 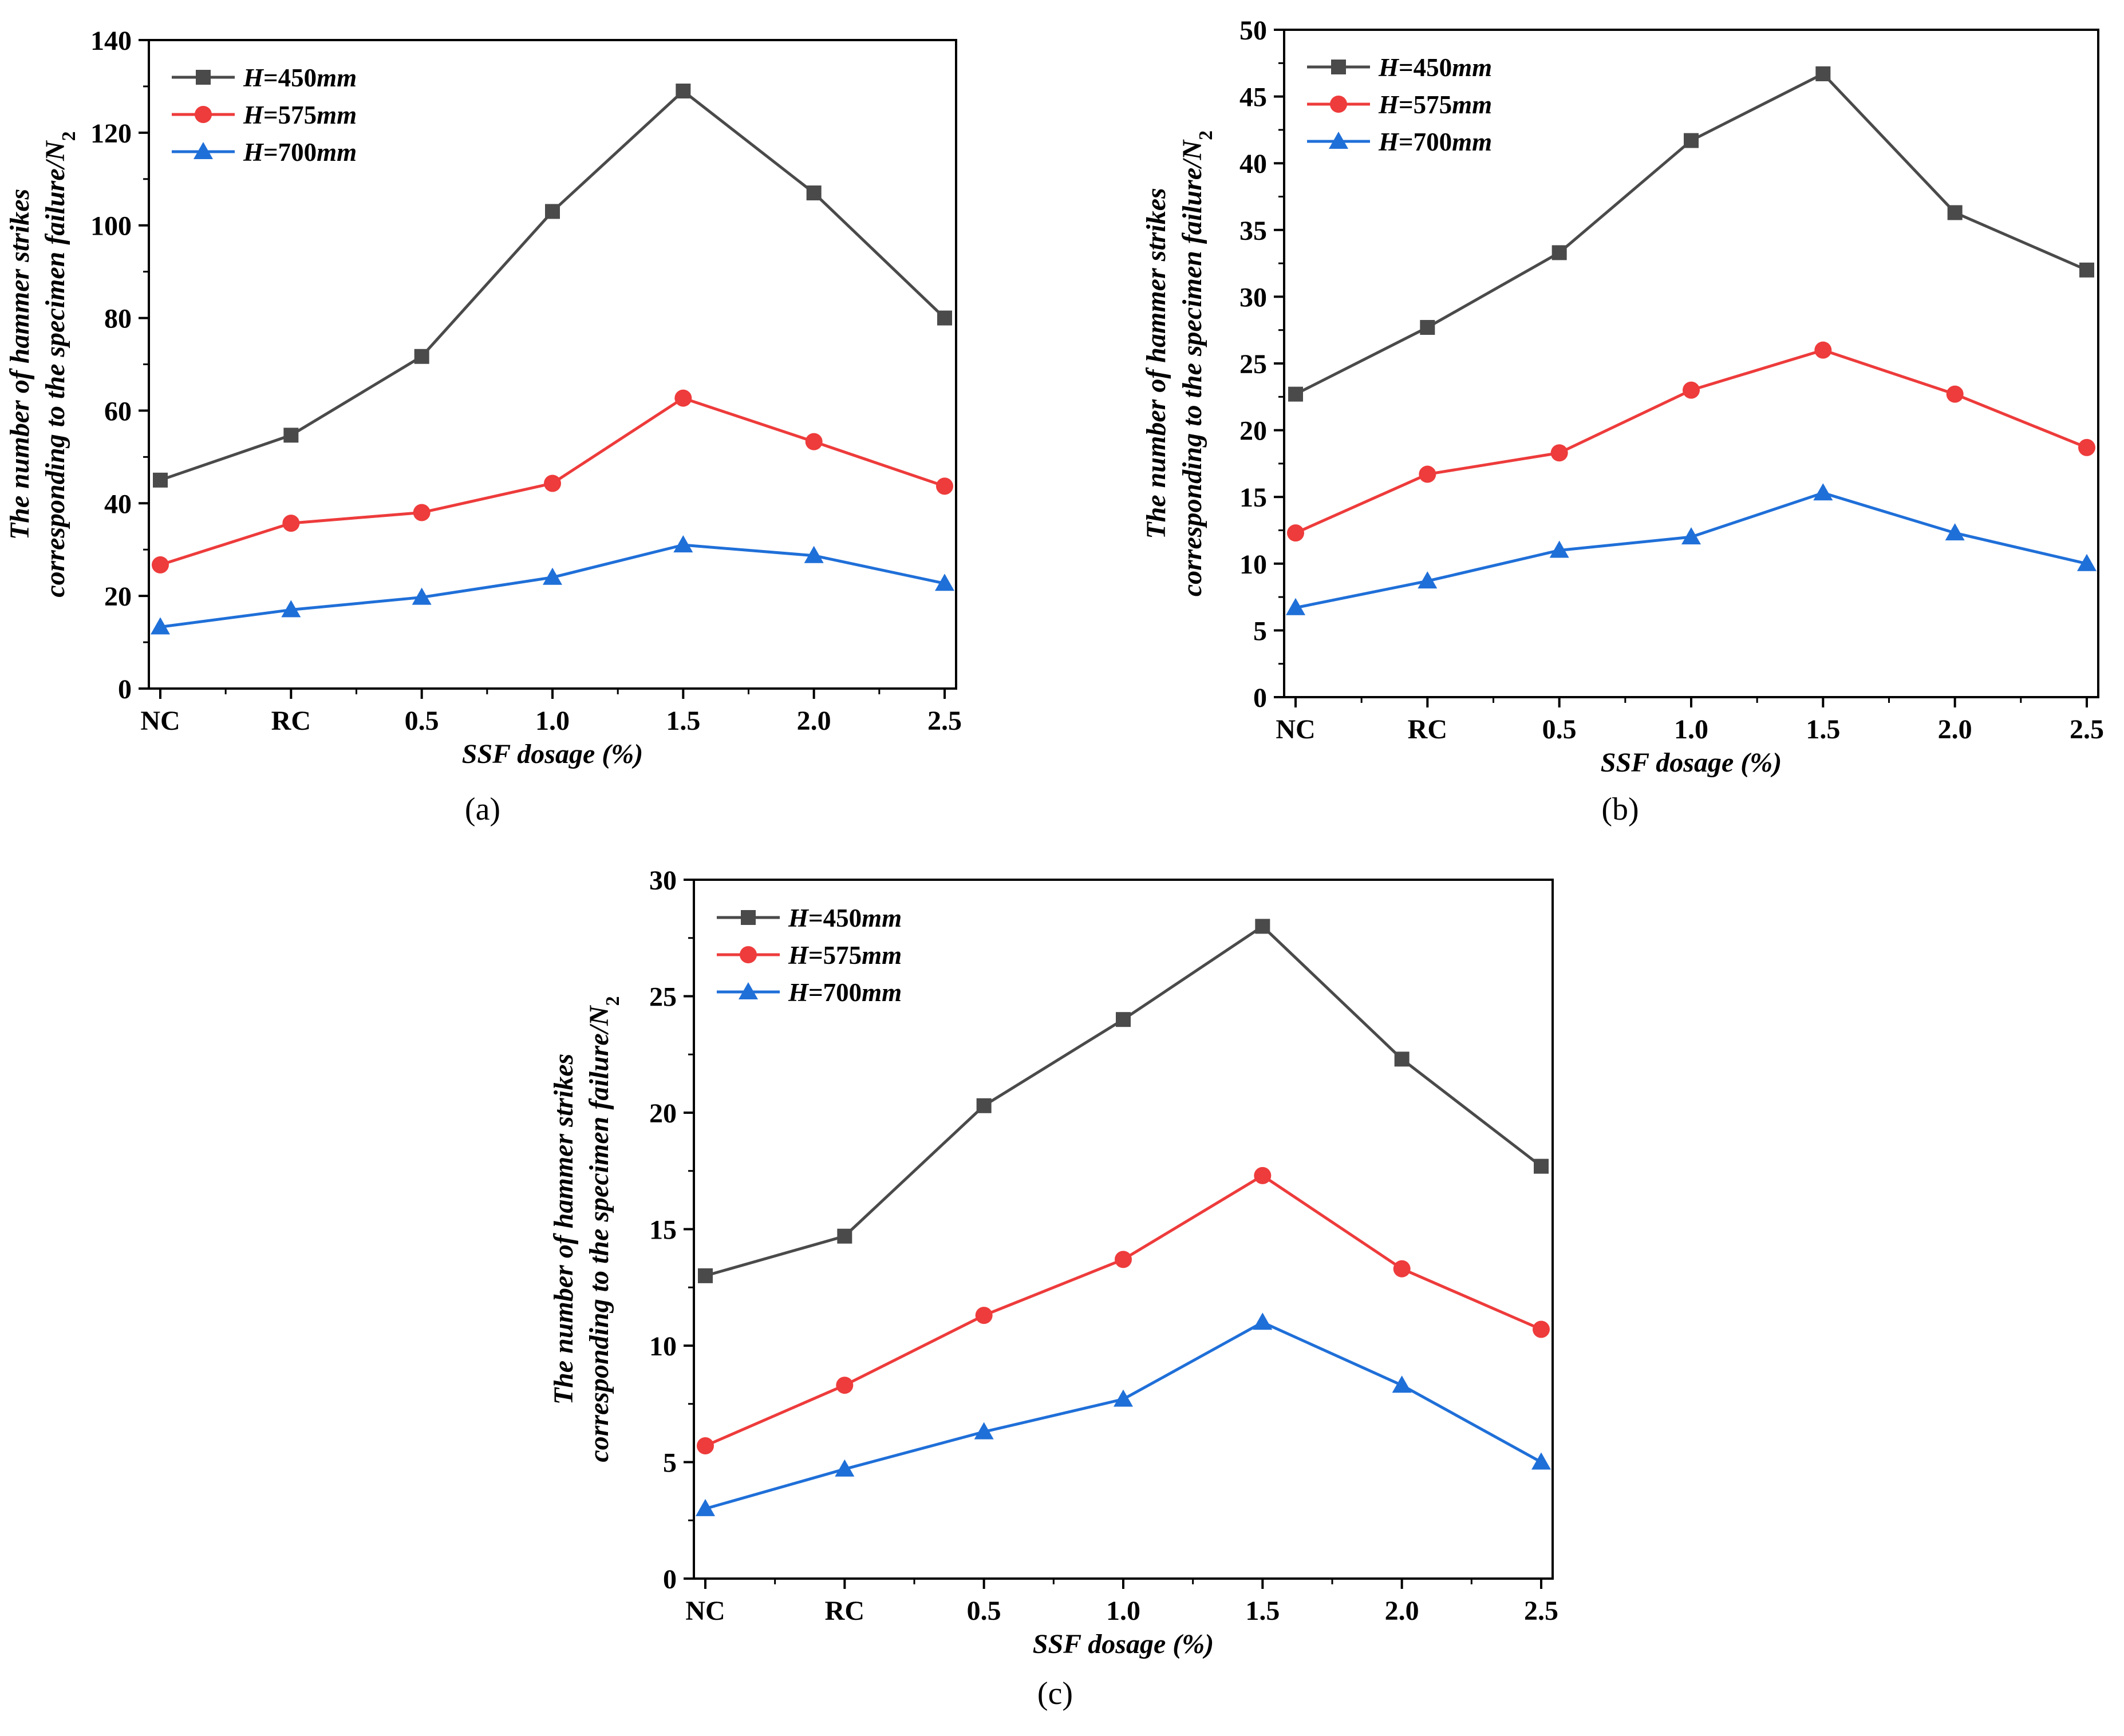 I want to click on y-tick-label: 60, so click(x=118, y=411).